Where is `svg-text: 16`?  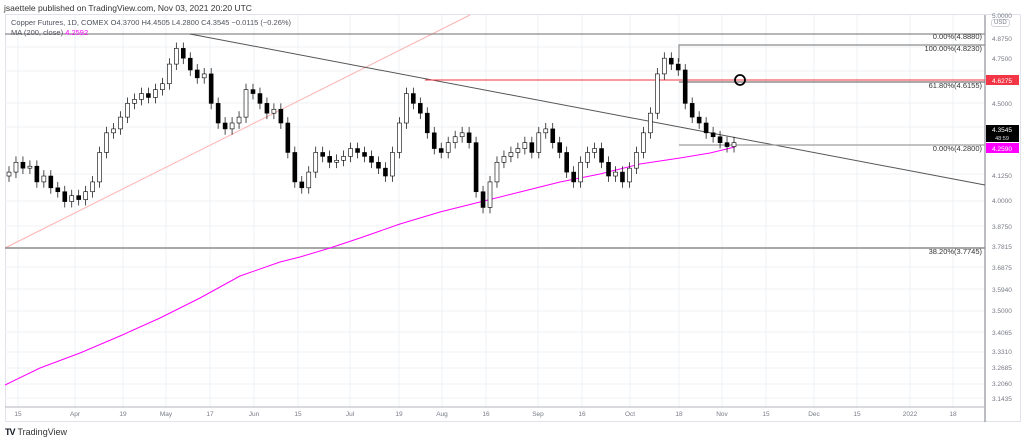 svg-text: 16 is located at coordinates (486, 414).